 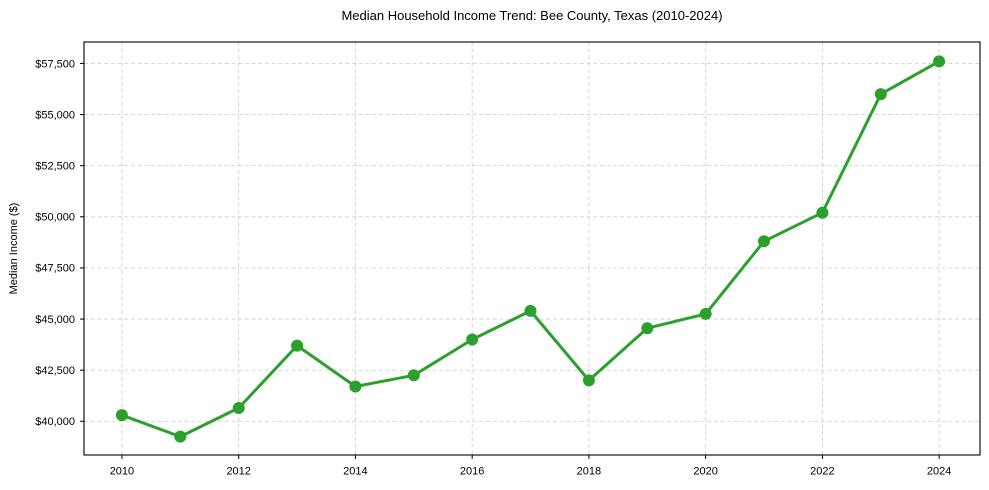 What do you see at coordinates (413, 375) in the screenshot?
I see `data-point-2015` at bounding box center [413, 375].